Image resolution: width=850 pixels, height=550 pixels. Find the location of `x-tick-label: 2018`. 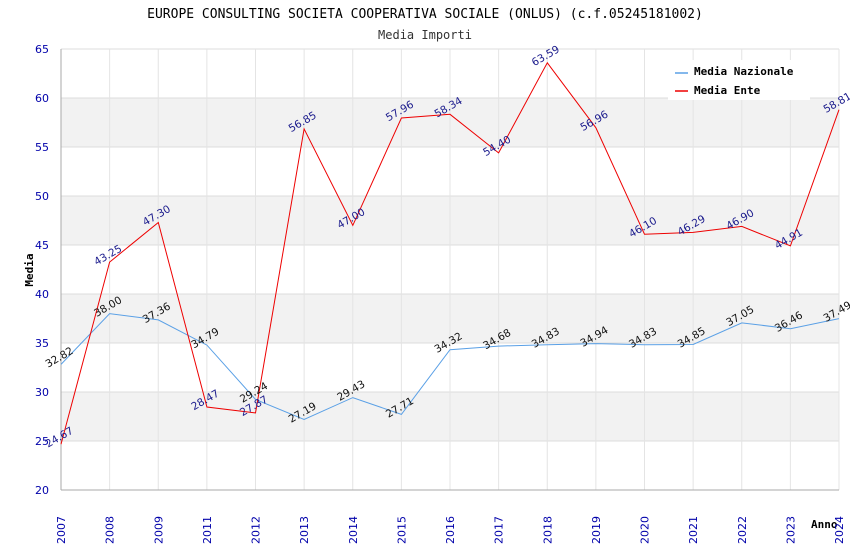

x-tick-label: 2018 is located at coordinates (547, 530).